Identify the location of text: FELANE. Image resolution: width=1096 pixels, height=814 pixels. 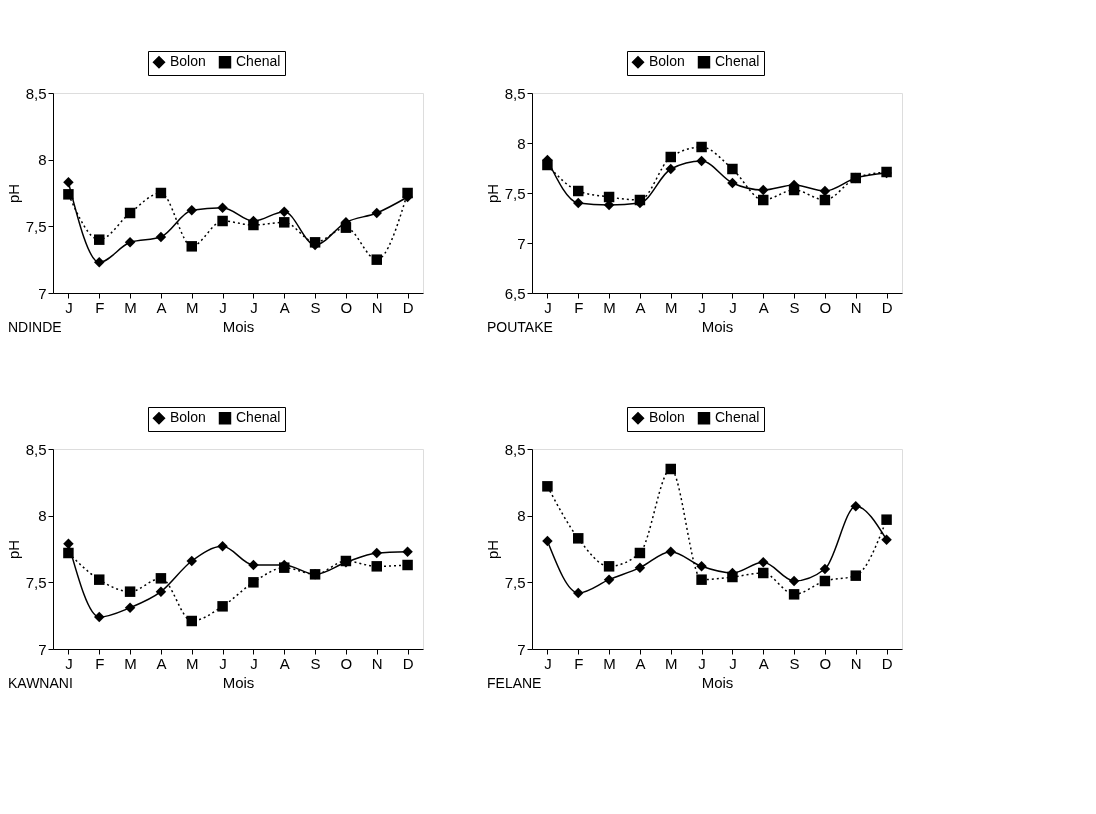
(514, 683).